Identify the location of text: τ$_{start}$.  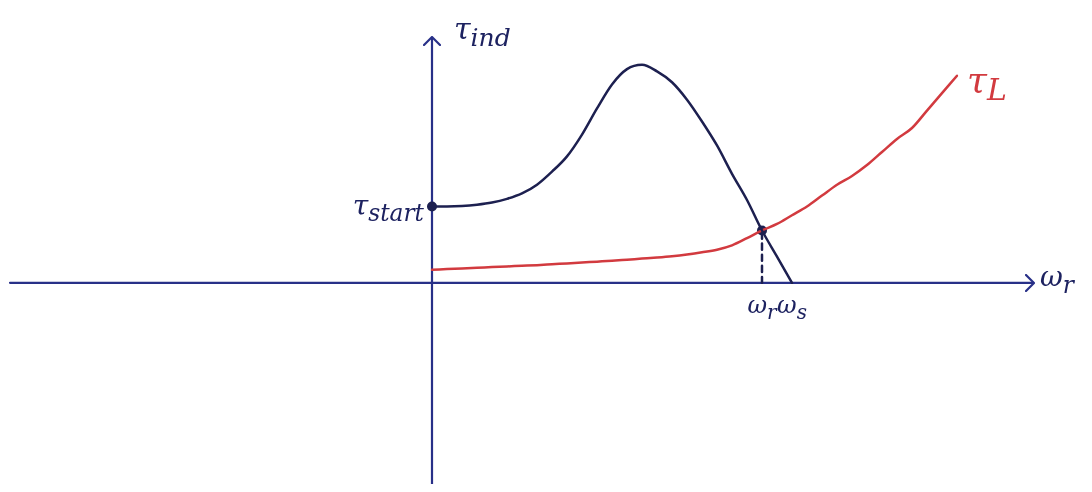
(388, 207).